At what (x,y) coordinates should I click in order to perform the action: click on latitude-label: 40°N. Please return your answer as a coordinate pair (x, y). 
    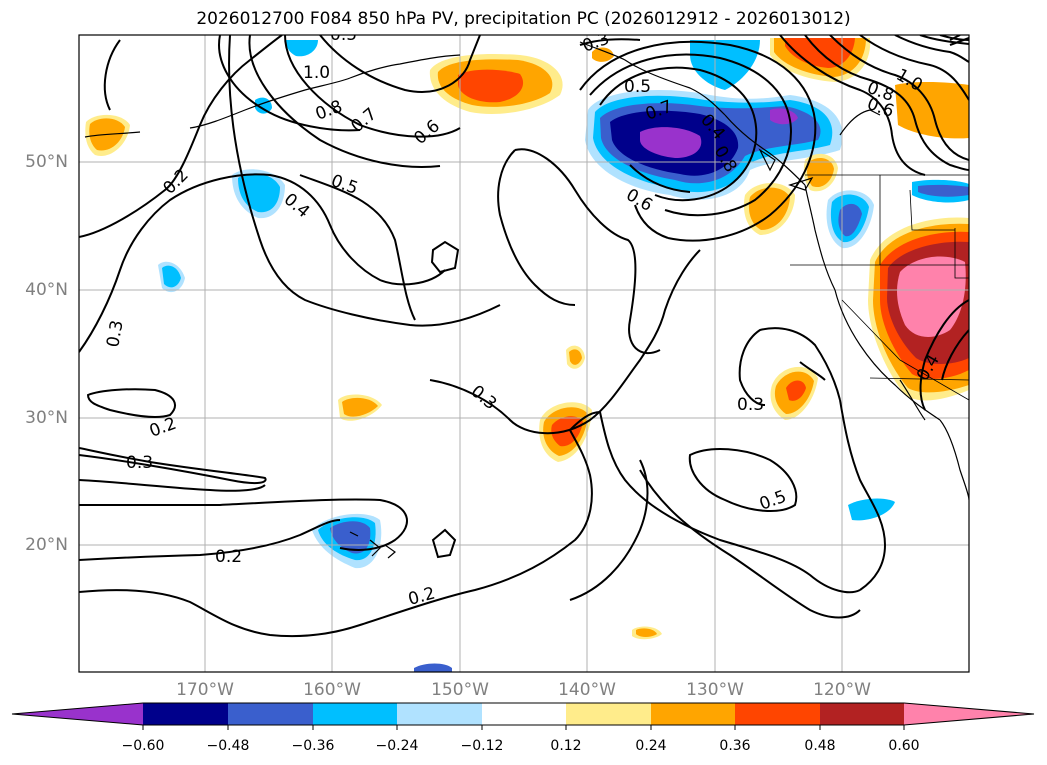
    Looking at the image, I should click on (46, 290).